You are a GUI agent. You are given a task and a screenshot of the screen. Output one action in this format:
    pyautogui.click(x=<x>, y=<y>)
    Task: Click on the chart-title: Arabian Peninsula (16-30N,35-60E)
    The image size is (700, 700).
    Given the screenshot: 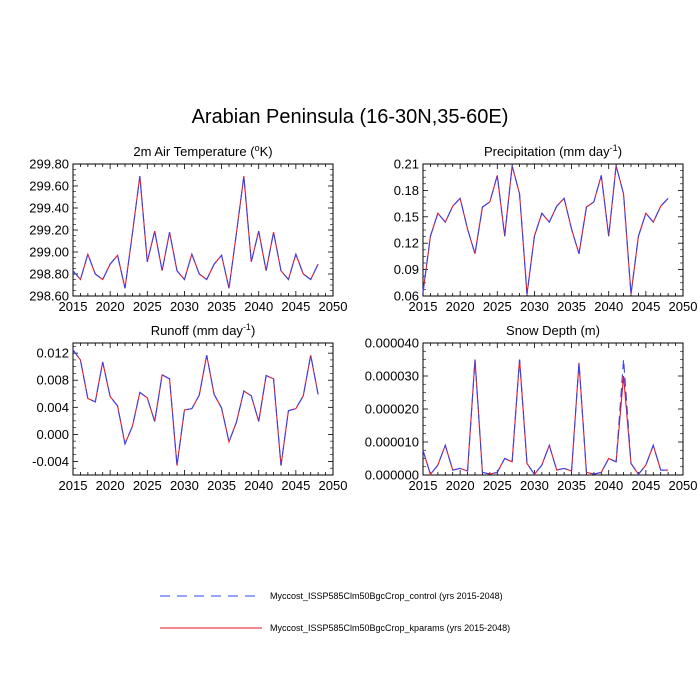 What is the action you would take?
    pyautogui.click(x=350, y=117)
    